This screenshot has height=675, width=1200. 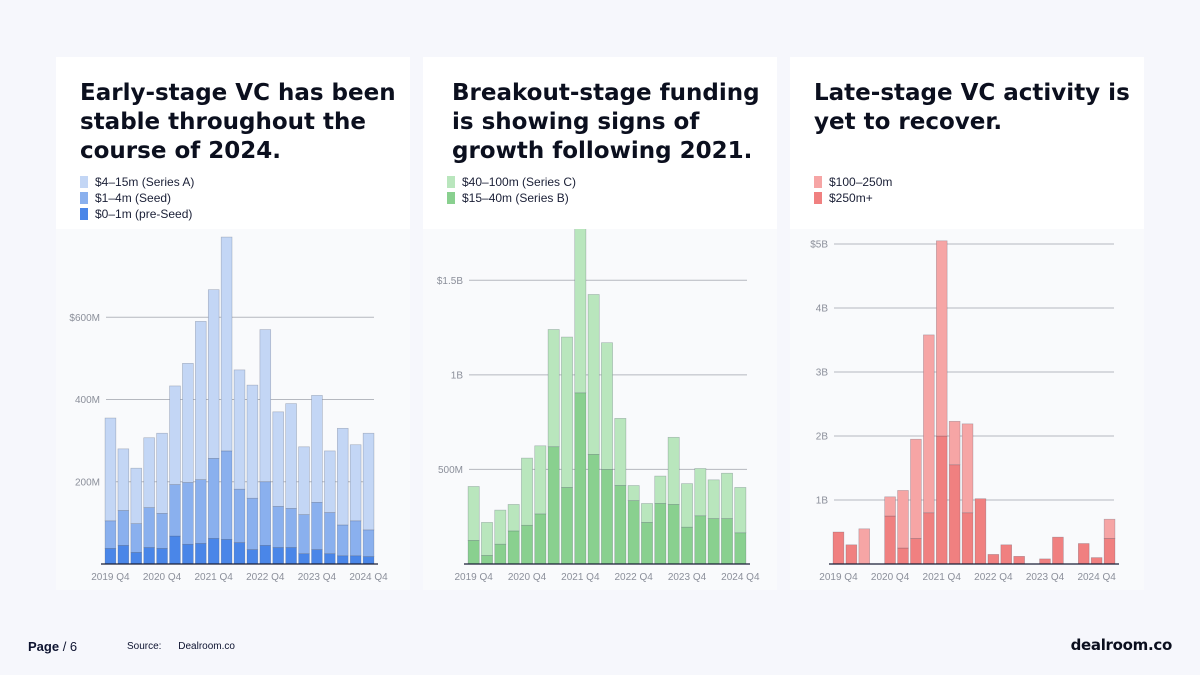 I want to click on y-tick-label: $5B, so click(x=819, y=245).